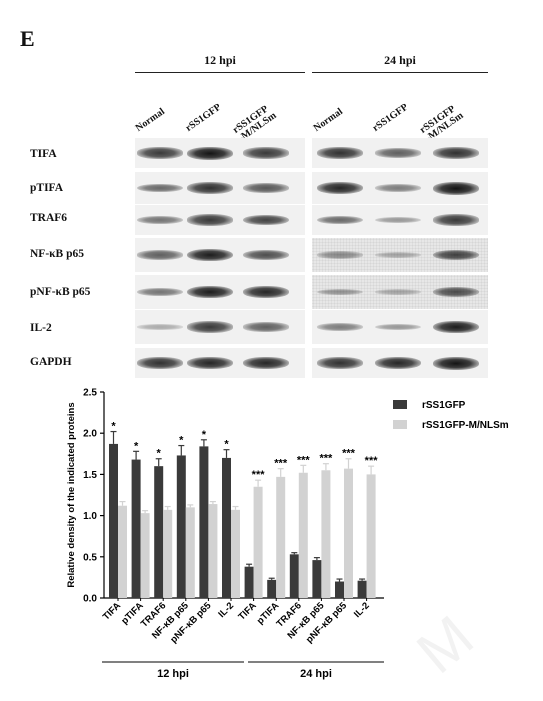 Image resolution: width=543 pixels, height=701 pixels. Describe the element at coordinates (90, 516) in the screenshot. I see `y-tick-label: 1.0` at that location.